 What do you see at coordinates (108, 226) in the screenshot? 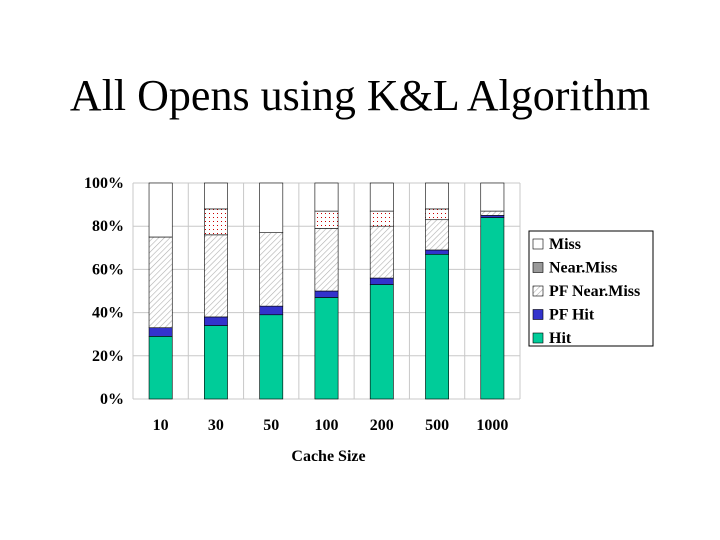
I see `y-tick-label: 80%` at bounding box center [108, 226].